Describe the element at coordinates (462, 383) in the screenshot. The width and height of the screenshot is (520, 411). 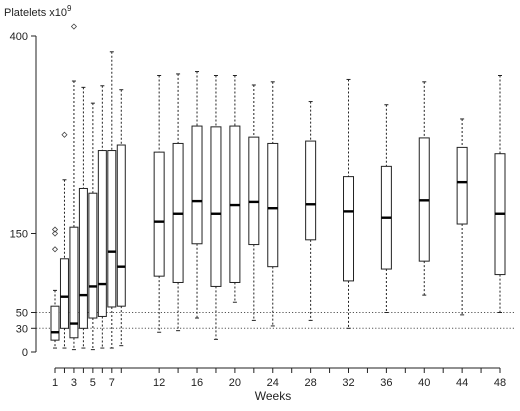
I see `x-tick-label: 44` at that location.